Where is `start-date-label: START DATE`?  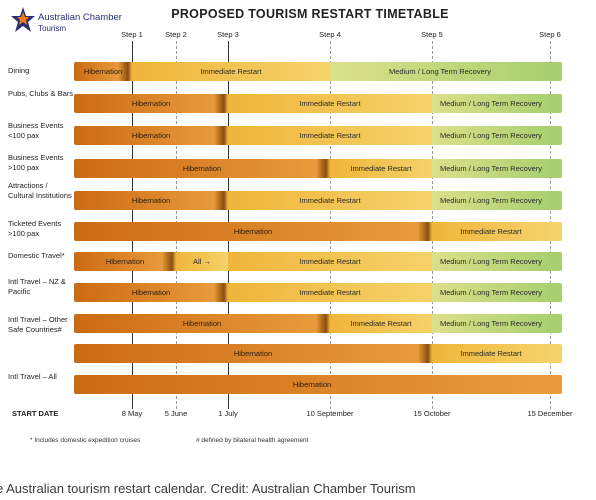 start-date-label: START DATE is located at coordinates (35, 413).